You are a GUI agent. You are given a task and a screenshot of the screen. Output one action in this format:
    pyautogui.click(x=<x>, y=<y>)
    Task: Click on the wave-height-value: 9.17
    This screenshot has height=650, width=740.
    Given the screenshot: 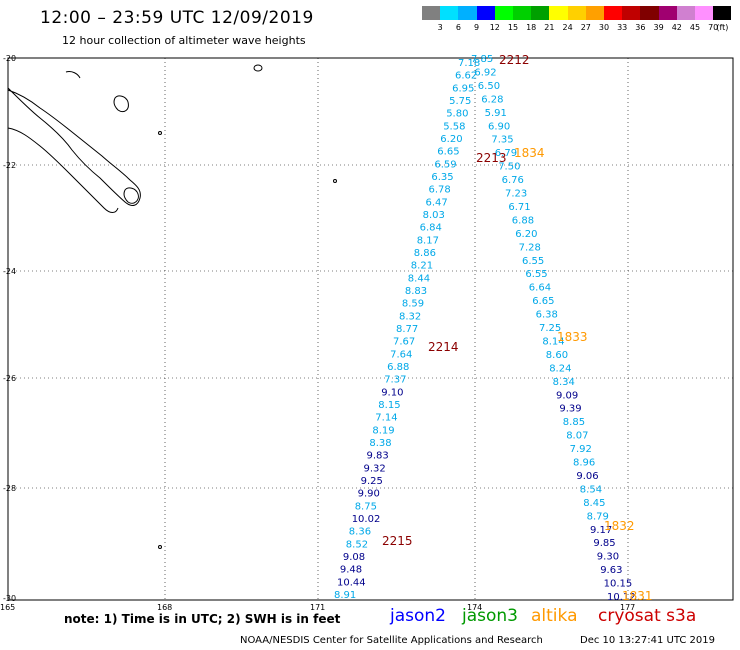 What is the action you would take?
    pyautogui.click(x=601, y=530)
    